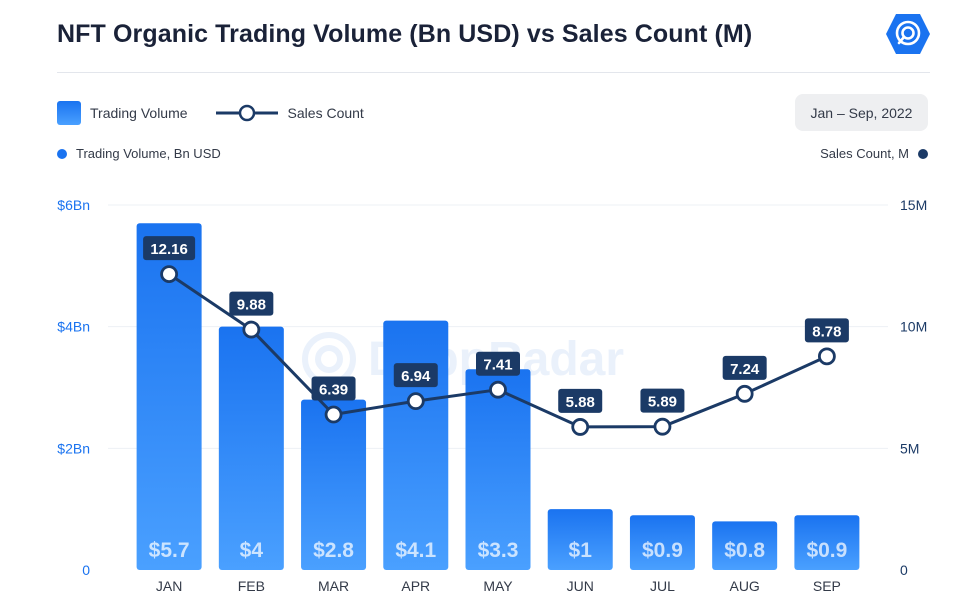 The width and height of the screenshot is (980, 613). What do you see at coordinates (864, 153) in the screenshot?
I see `right-axis-key-label: Sales Count, M` at bounding box center [864, 153].